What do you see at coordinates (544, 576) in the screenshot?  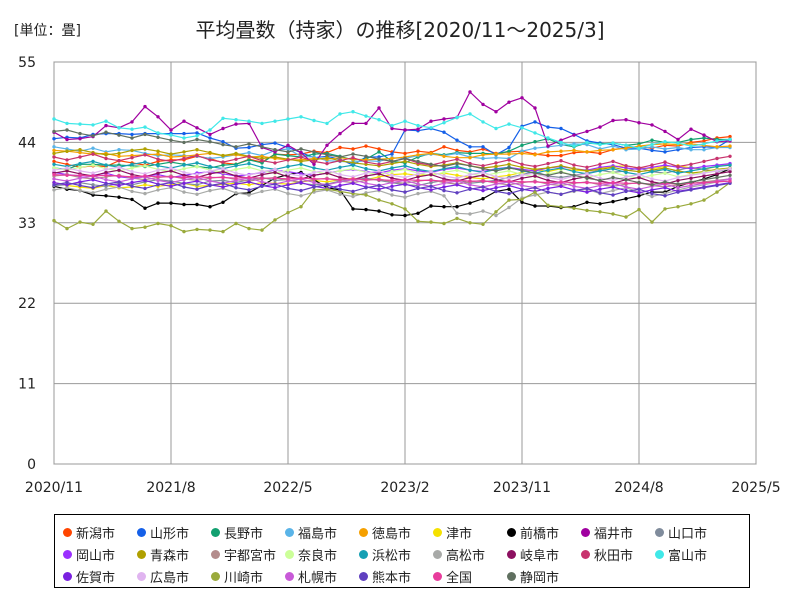 I see `legend-item: 静岡市` at bounding box center [544, 576].